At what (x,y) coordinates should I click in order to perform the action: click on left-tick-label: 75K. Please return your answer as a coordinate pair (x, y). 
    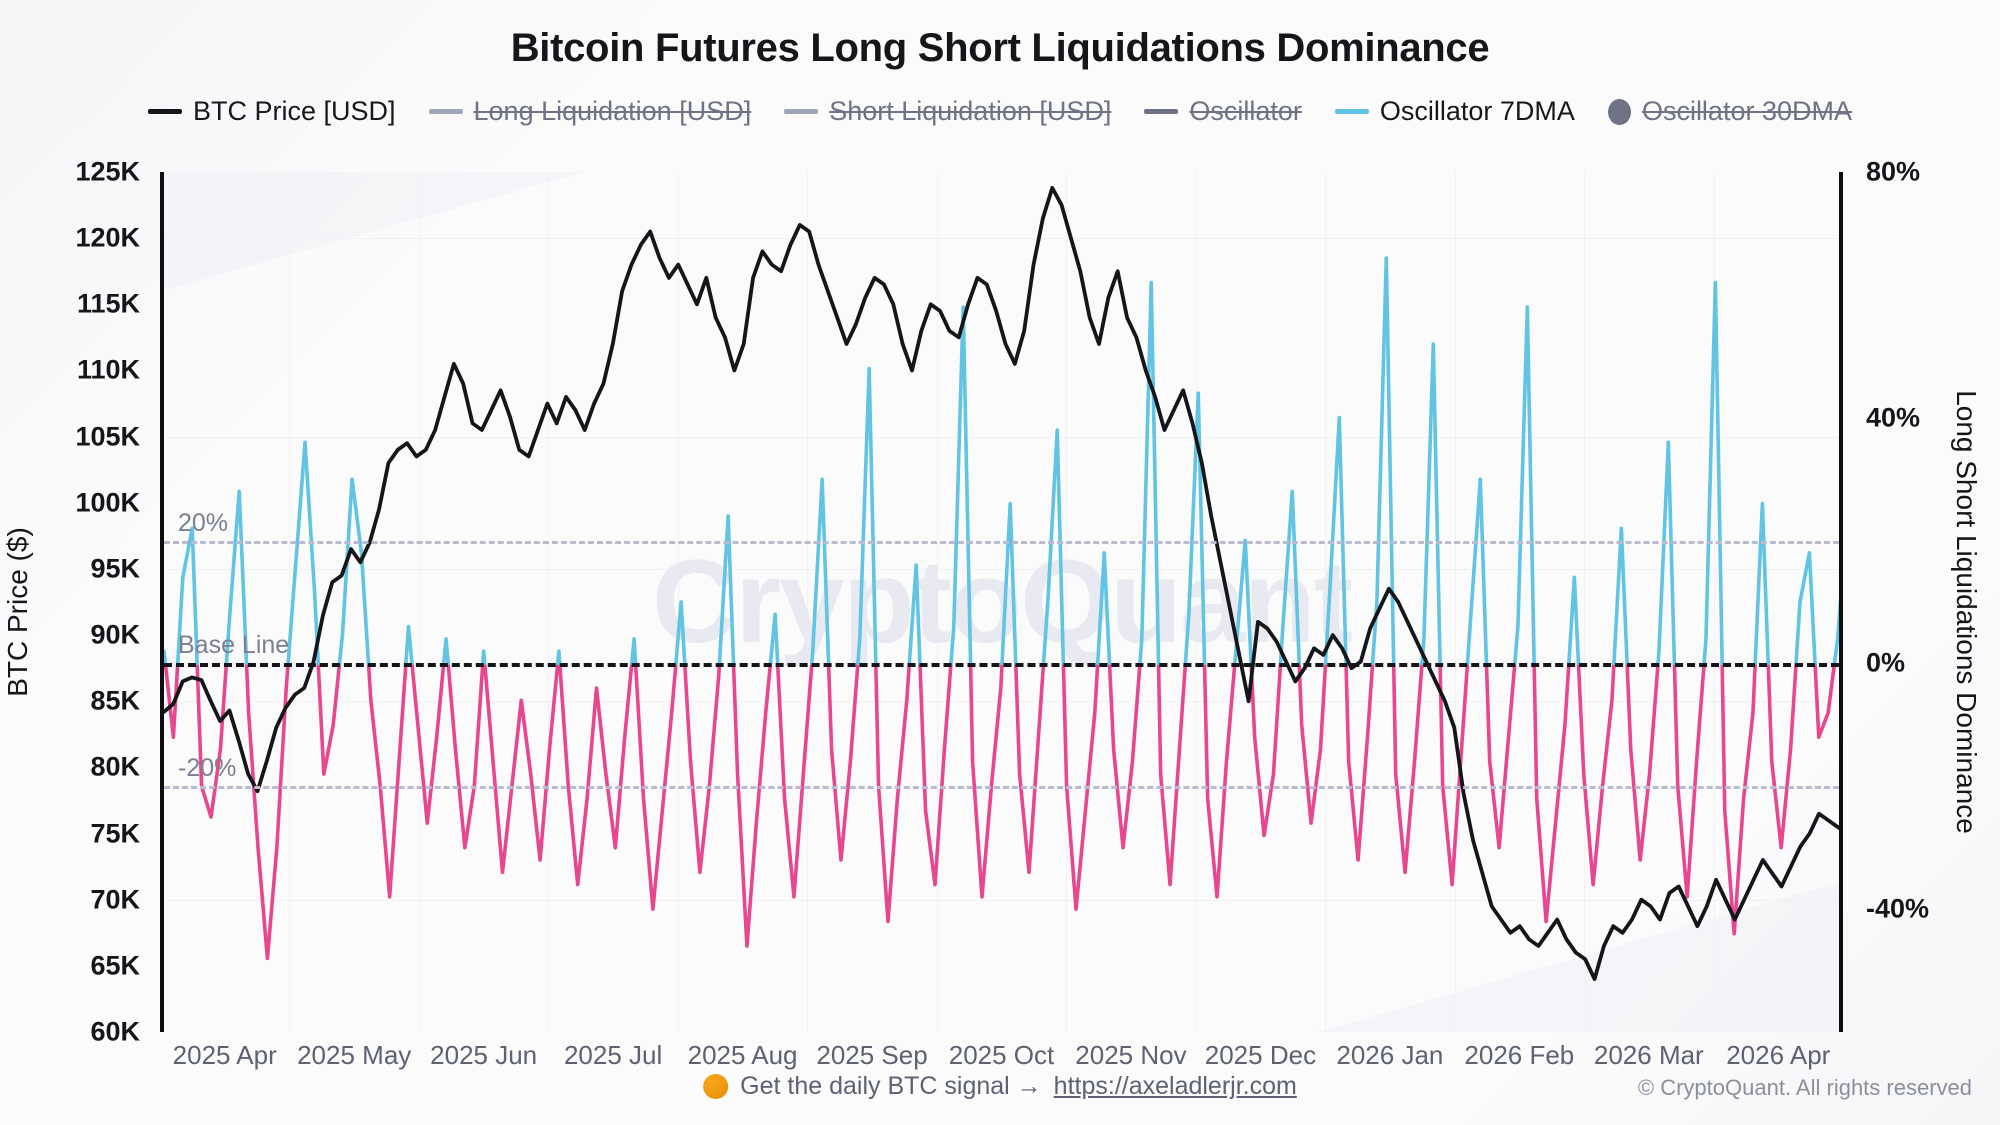
    Looking at the image, I should click on (115, 833).